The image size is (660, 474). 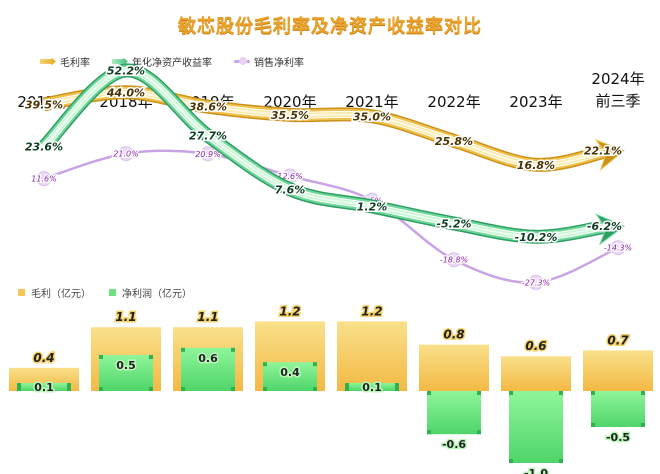 I want to click on gross-margin-data-label: 44.0%, so click(x=125, y=92).